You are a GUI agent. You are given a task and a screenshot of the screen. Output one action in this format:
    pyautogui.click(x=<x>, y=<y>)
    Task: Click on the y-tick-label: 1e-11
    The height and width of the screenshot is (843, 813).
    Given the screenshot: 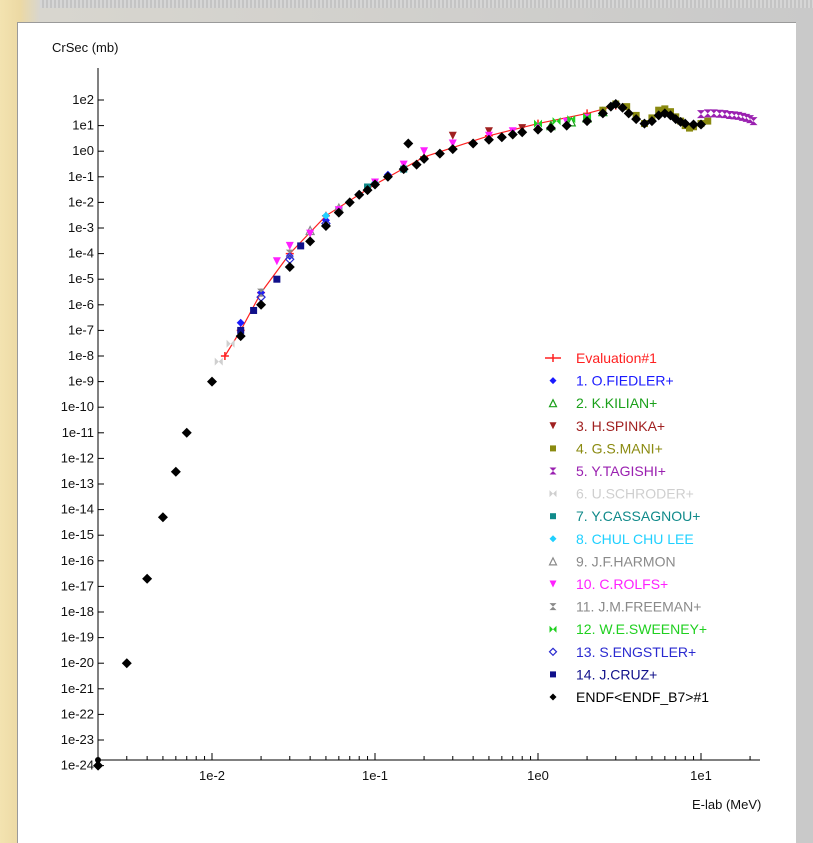 What is the action you would take?
    pyautogui.click(x=78, y=432)
    